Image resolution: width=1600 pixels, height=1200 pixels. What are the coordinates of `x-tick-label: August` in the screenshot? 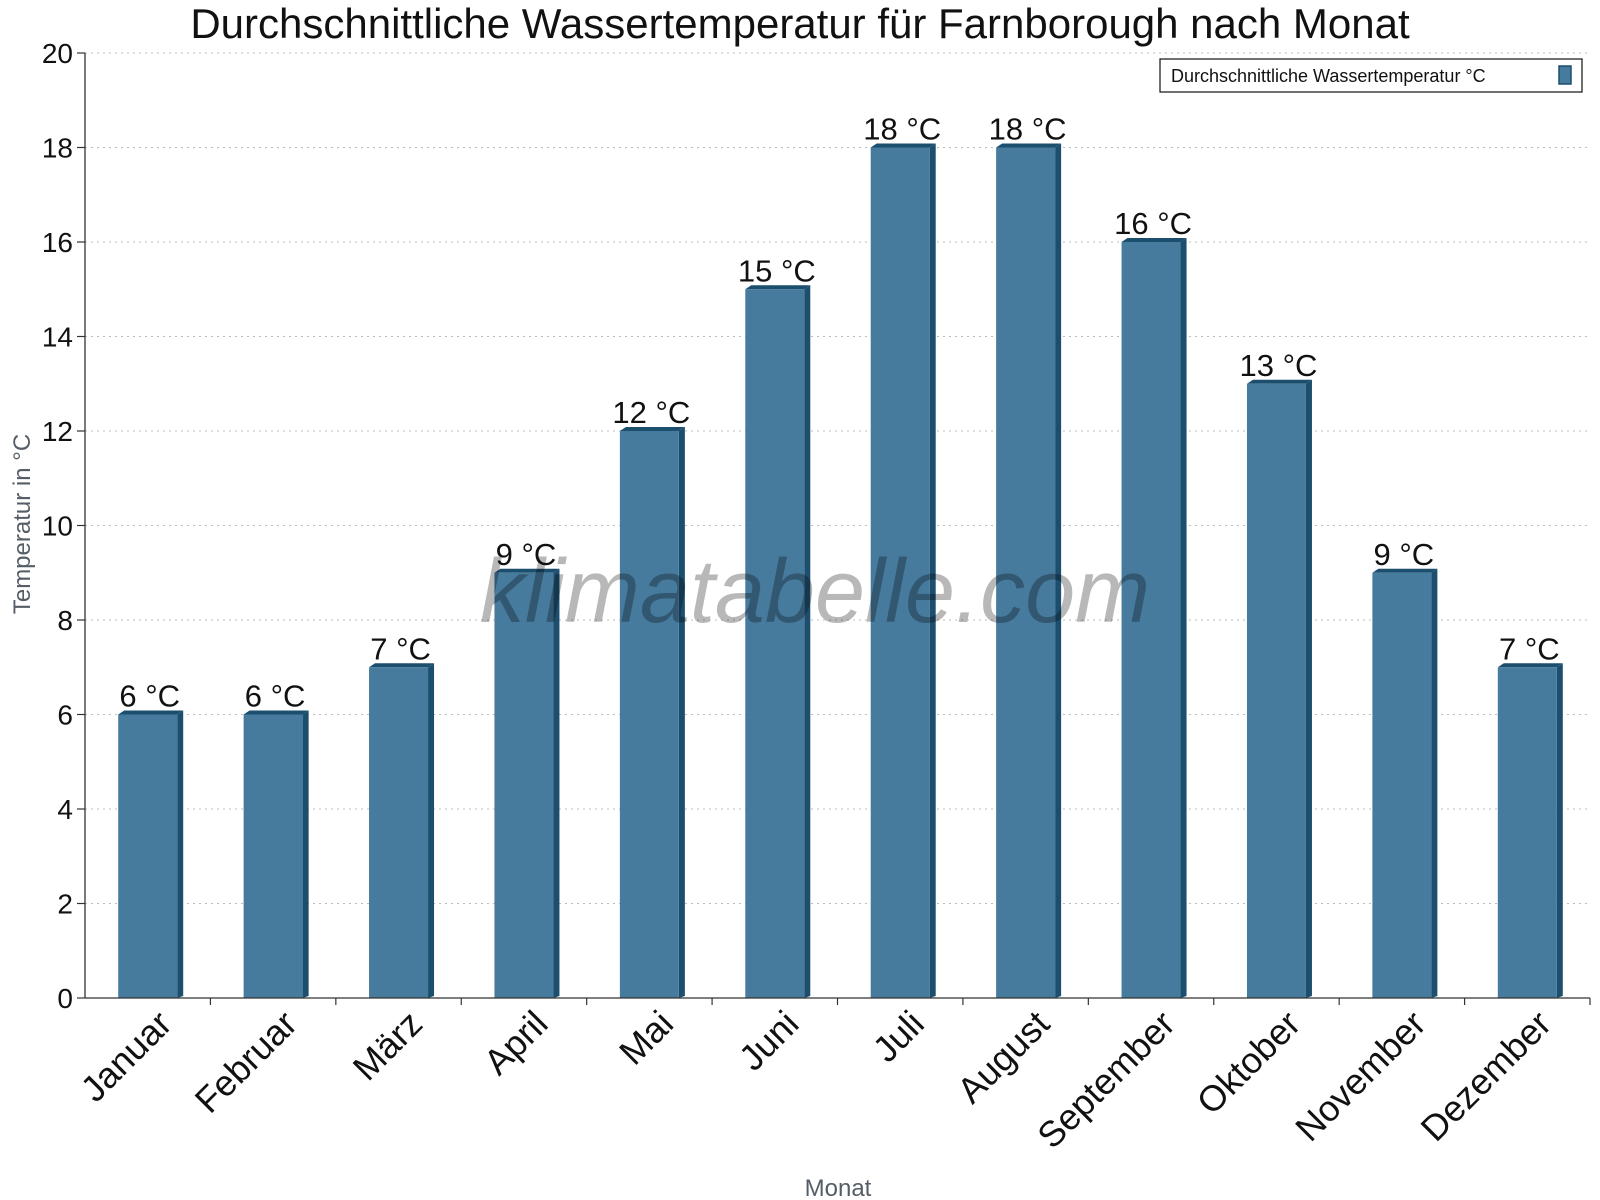 It's located at (1003, 1057).